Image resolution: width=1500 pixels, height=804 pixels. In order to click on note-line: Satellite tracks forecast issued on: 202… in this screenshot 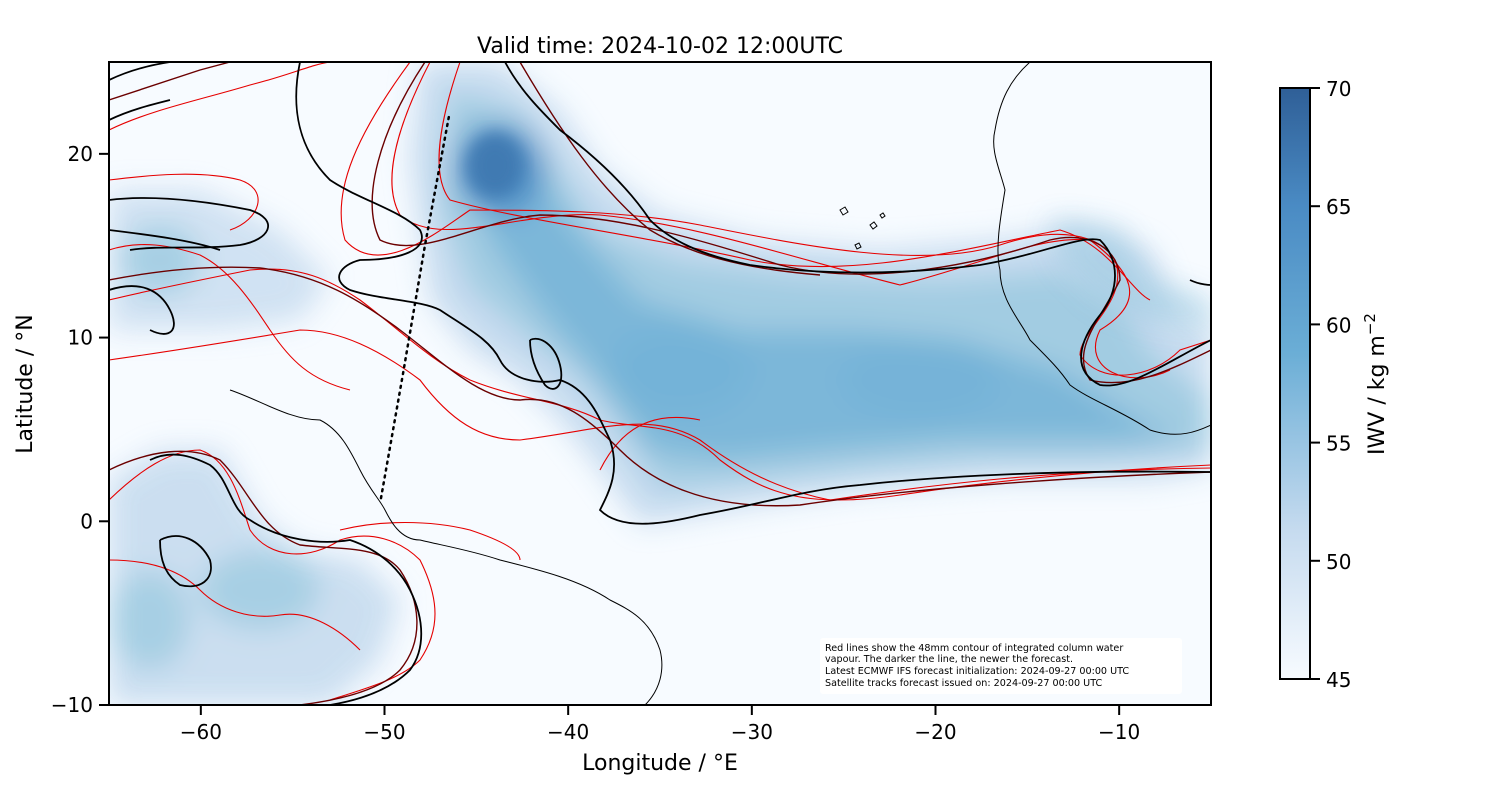, I will do `click(963, 683)`.